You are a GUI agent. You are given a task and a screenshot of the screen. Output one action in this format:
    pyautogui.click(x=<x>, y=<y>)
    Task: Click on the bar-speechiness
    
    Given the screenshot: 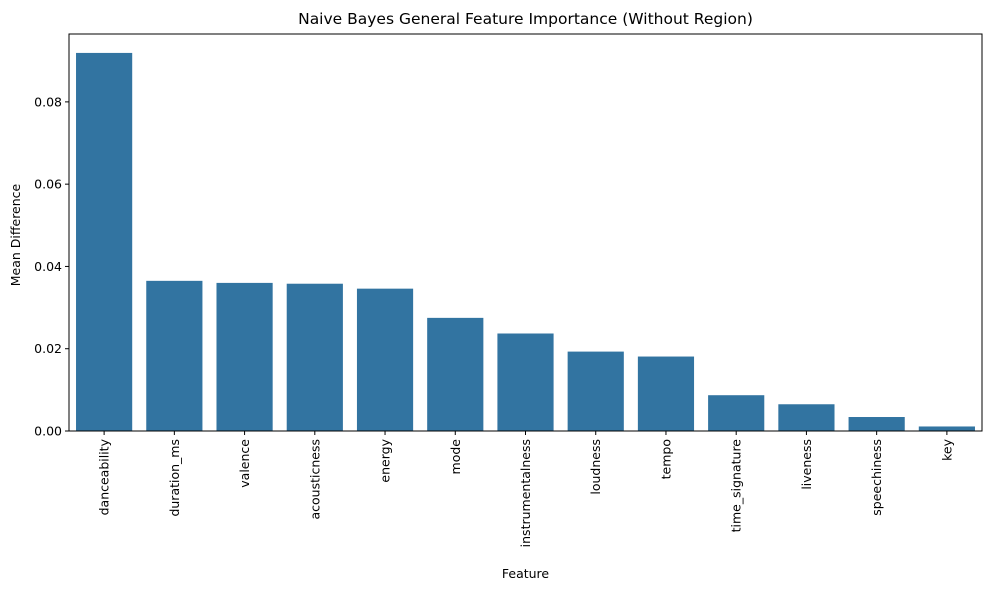 What is the action you would take?
    pyautogui.click(x=876, y=424)
    